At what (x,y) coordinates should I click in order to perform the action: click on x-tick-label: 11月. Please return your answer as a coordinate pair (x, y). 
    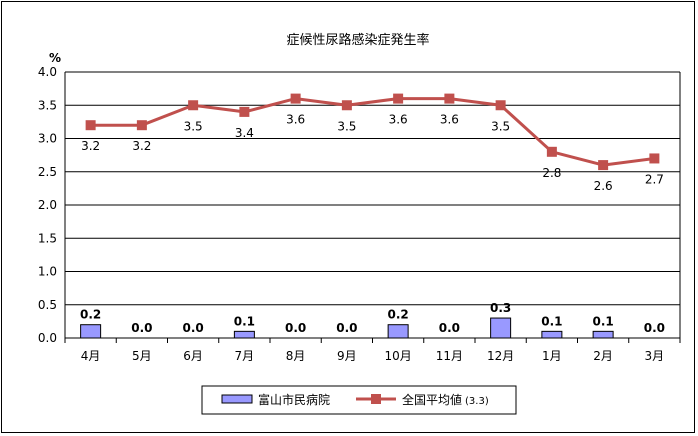
    Looking at the image, I should click on (449, 356).